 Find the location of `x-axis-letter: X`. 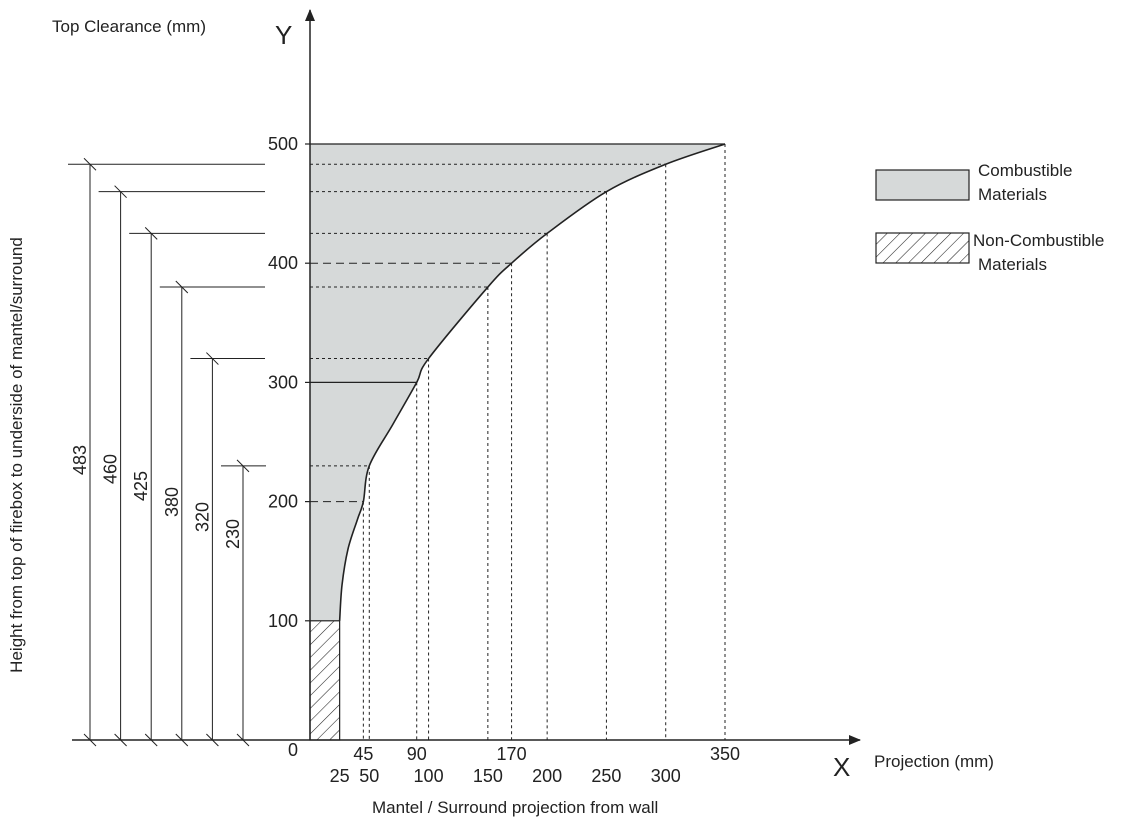

x-axis-letter: X is located at coordinates (841, 767).